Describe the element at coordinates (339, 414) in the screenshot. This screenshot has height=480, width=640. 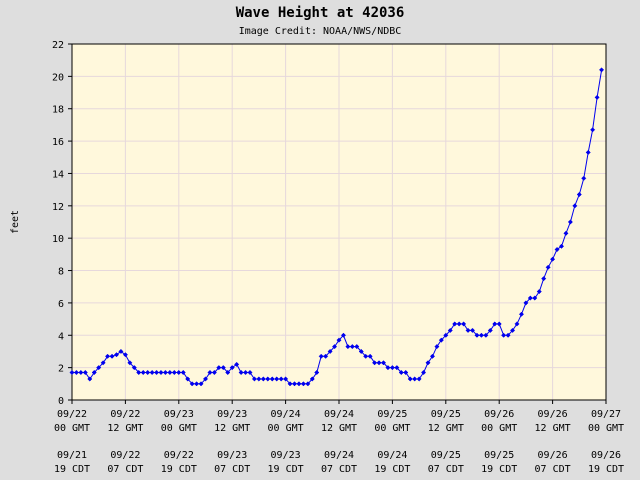
I see `x-tick-label: 09/24` at that location.